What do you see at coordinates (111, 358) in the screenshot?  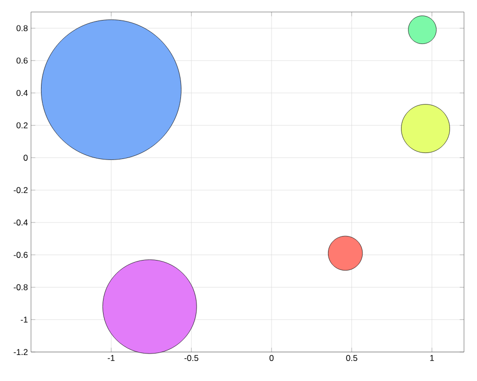 I see `x-tick-label: -1` at bounding box center [111, 358].